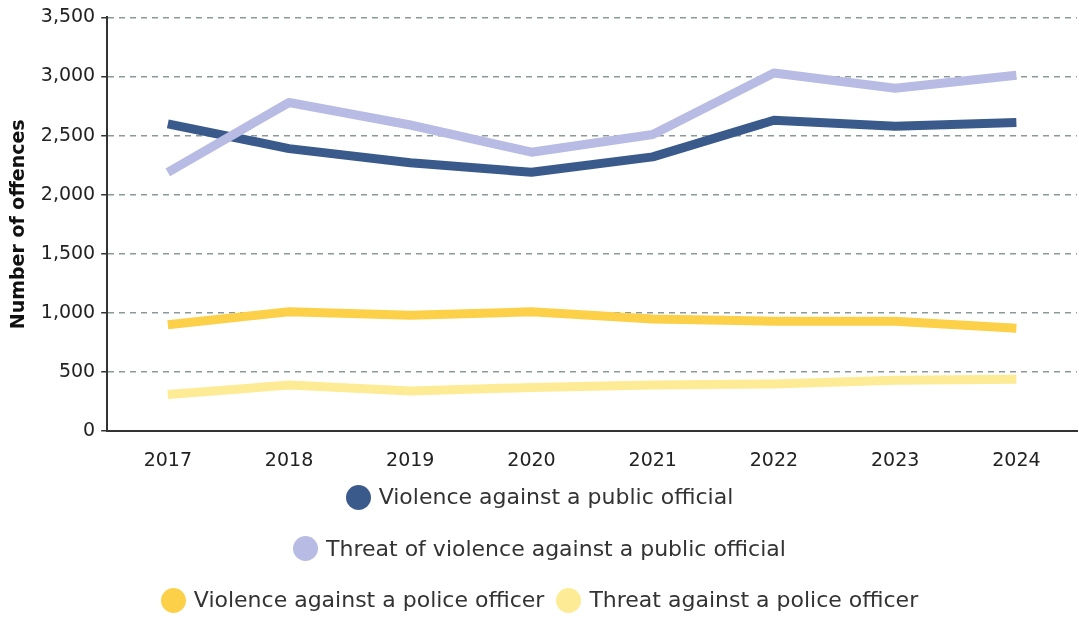  Describe the element at coordinates (89, 429) in the screenshot. I see `y-tick-label: 0` at that location.